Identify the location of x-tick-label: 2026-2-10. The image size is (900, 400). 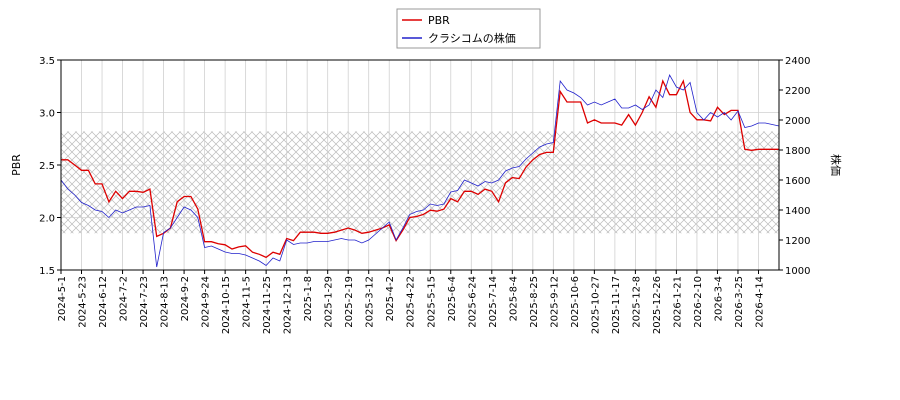
(698, 302).